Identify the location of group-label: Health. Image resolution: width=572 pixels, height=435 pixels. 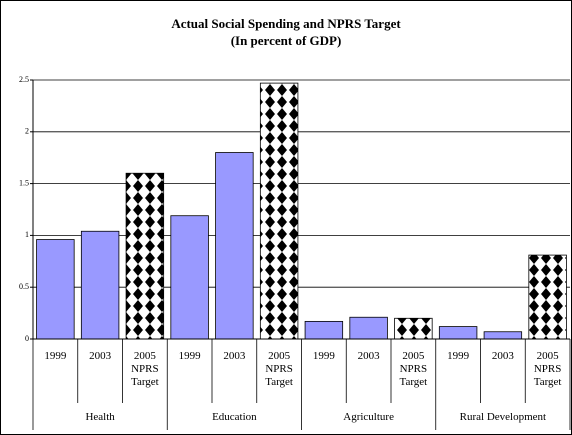
(100, 417).